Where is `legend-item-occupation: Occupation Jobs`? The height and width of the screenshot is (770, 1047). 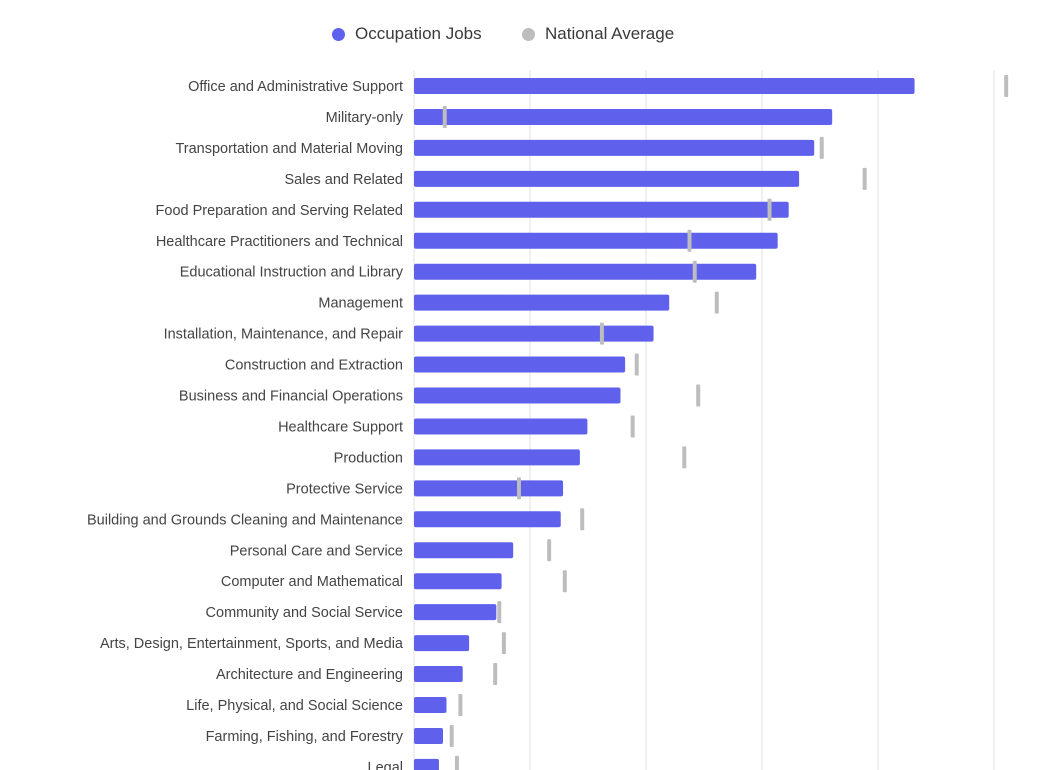 legend-item-occupation: Occupation Jobs is located at coordinates (407, 34).